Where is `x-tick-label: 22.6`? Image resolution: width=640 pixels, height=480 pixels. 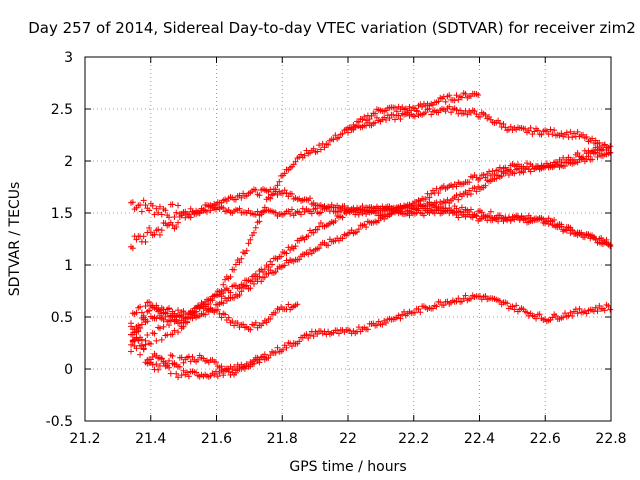 x-tick-label: 22.6 is located at coordinates (545, 439).